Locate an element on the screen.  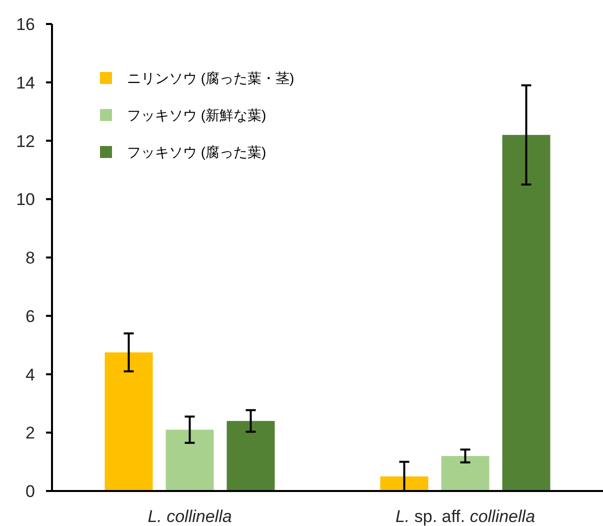
y-tick-label: 14 is located at coordinates (25, 82).